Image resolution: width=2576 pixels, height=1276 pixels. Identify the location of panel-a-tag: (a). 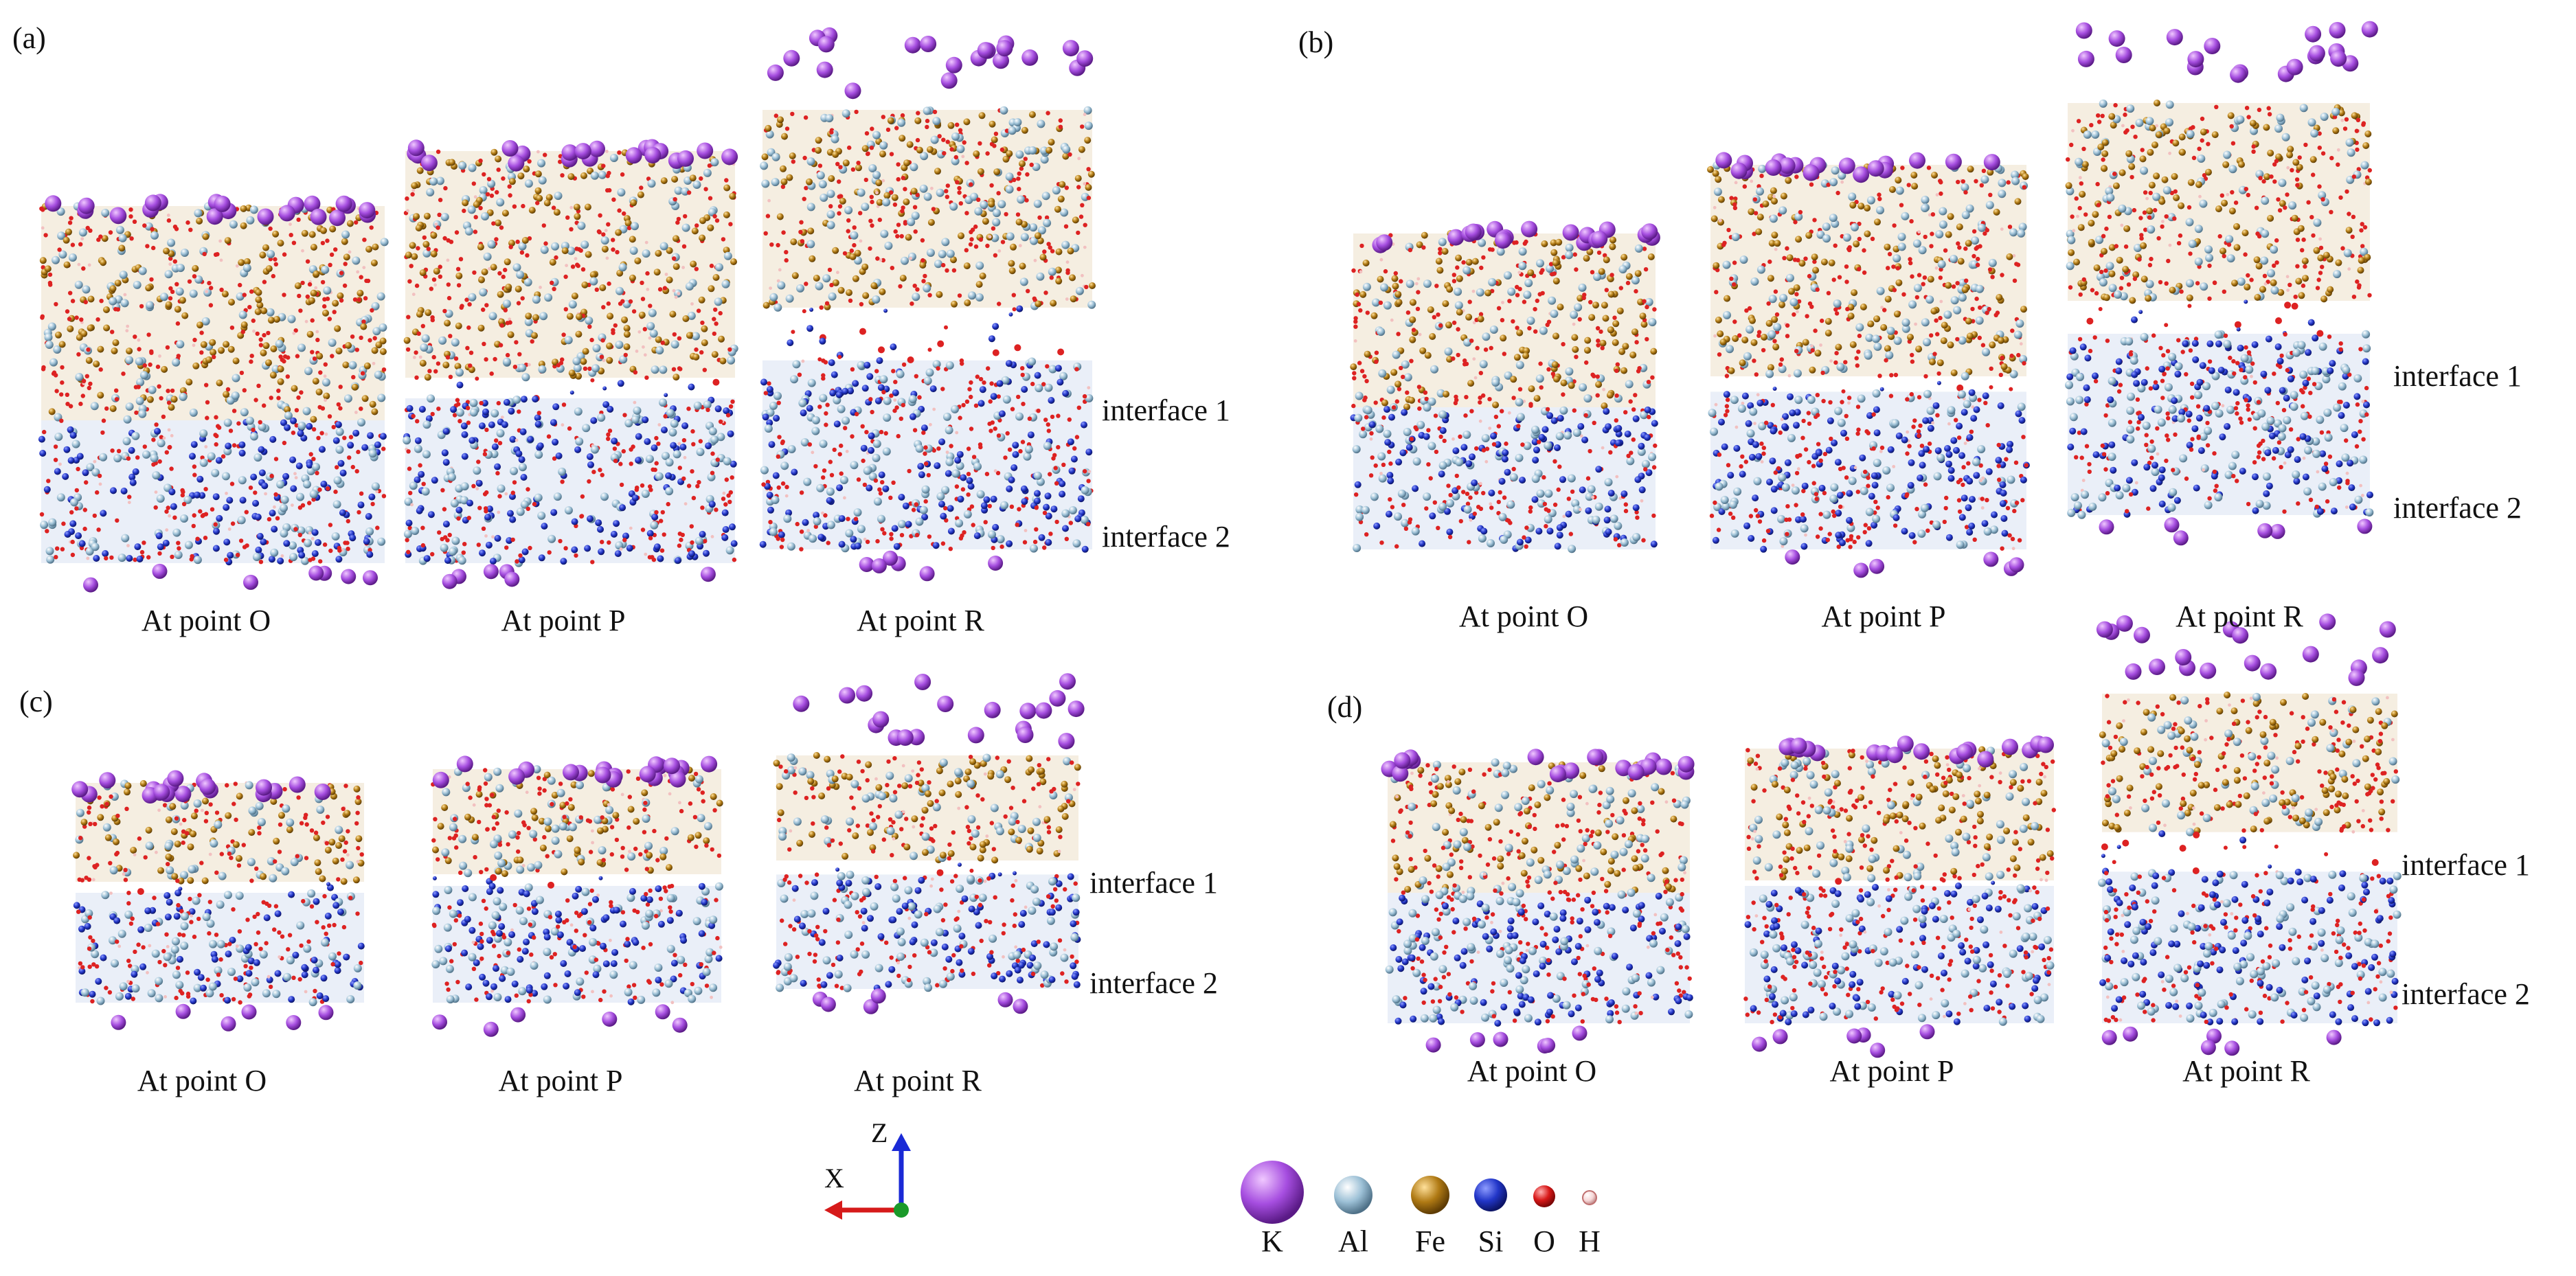
(29, 38).